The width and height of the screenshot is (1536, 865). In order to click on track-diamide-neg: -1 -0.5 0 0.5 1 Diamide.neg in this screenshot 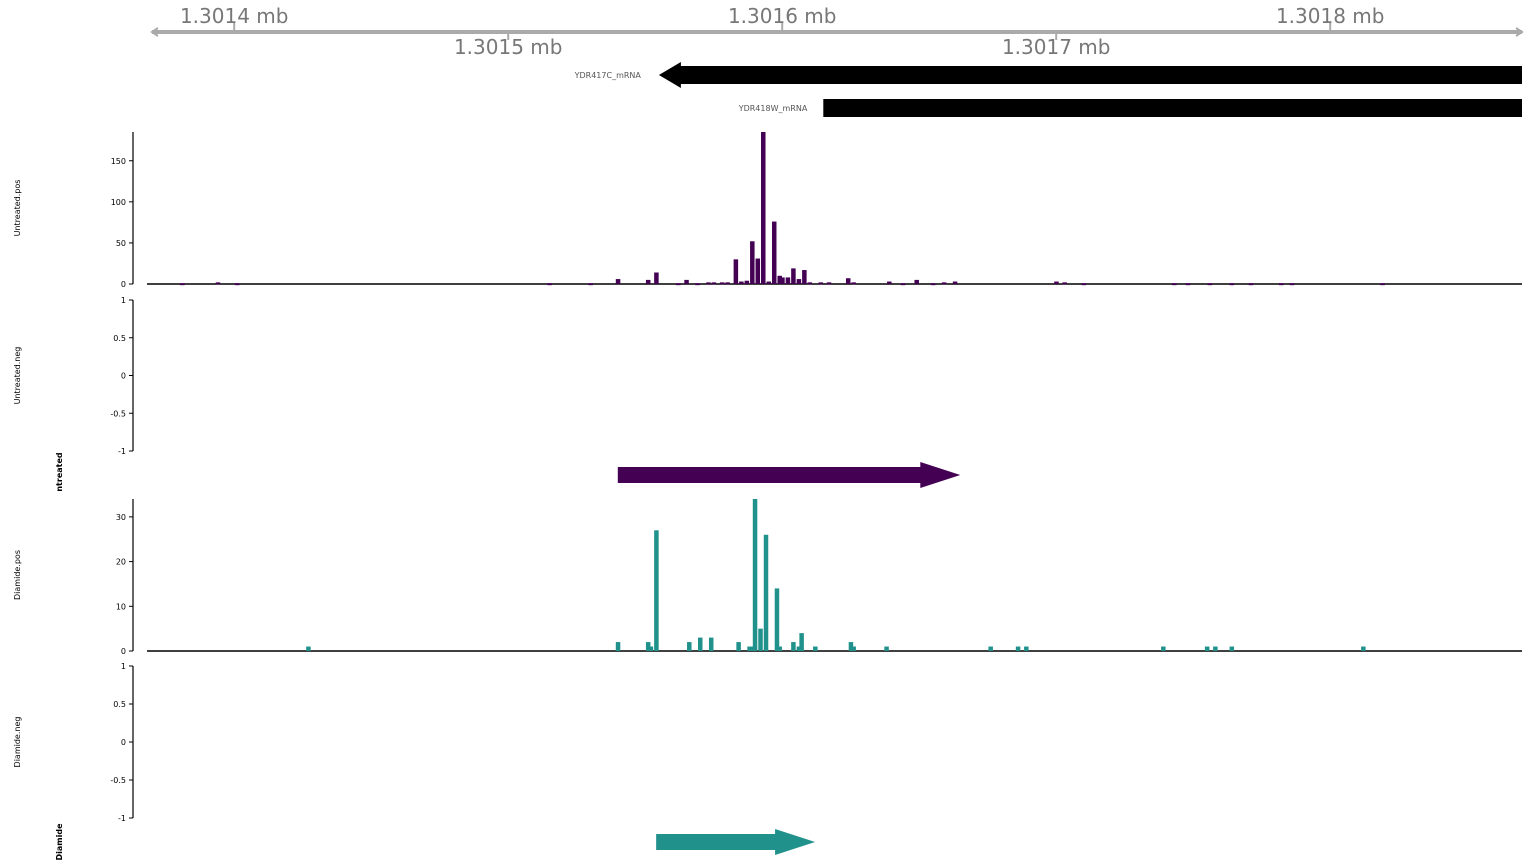, I will do `click(73, 742)`.